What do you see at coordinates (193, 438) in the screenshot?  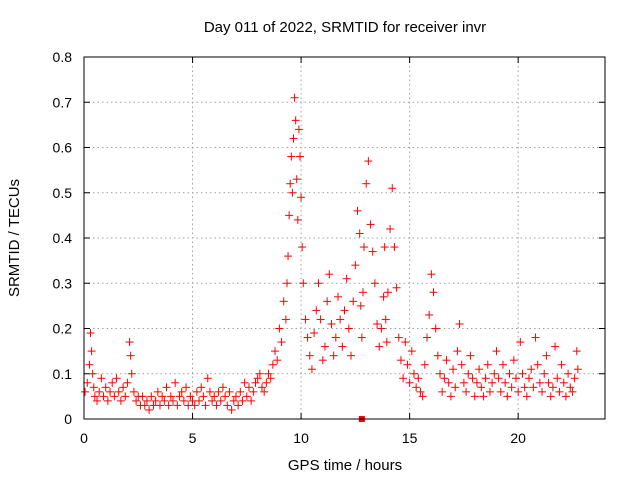 I see `x-tick-label: 5` at bounding box center [193, 438].